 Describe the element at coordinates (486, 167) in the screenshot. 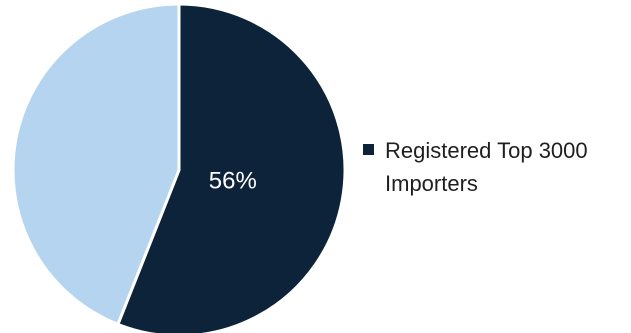

I see `legend-entry-label: Registered Top 3000 Importers` at that location.